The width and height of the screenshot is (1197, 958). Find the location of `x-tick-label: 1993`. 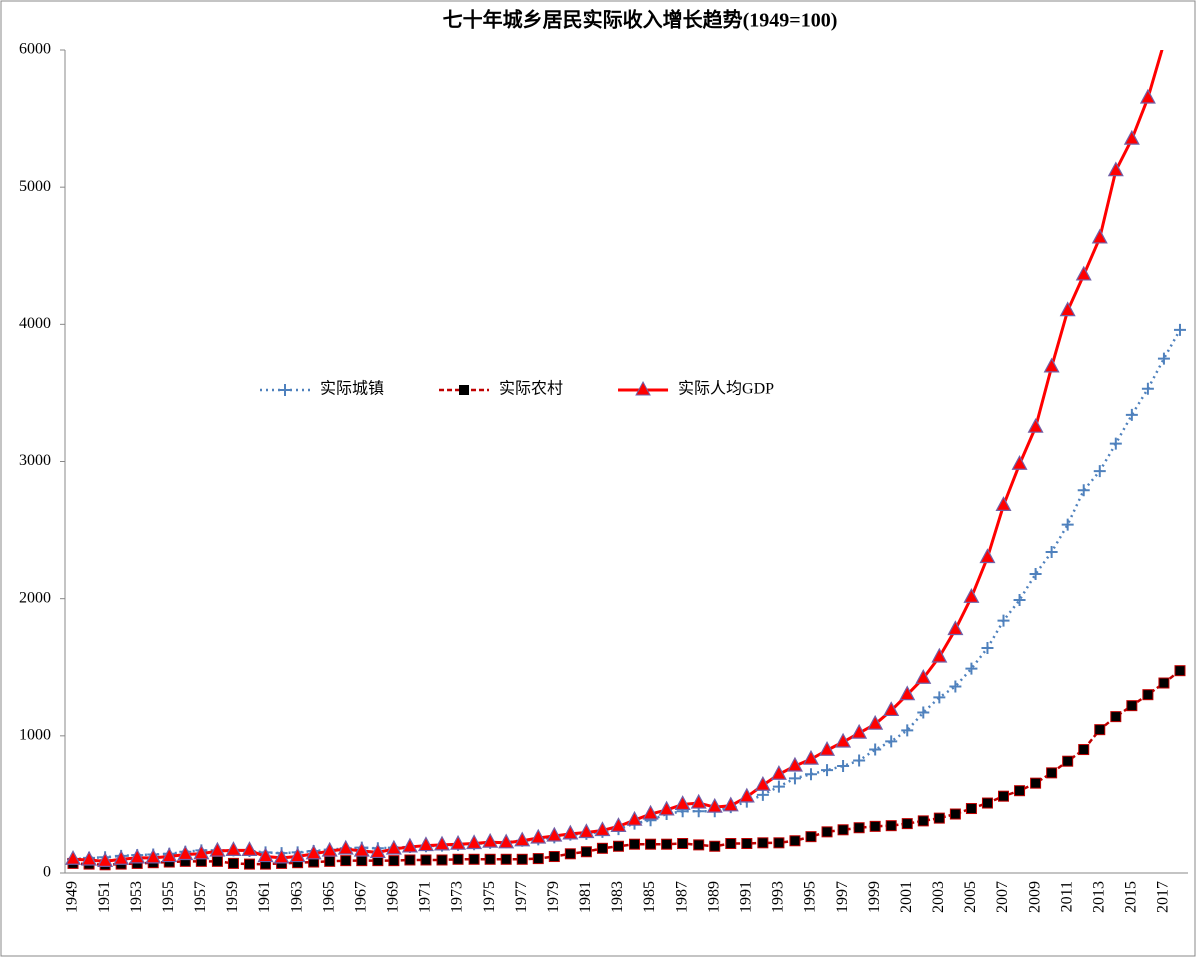

x-tick-label: 1993 is located at coordinates (778, 897).